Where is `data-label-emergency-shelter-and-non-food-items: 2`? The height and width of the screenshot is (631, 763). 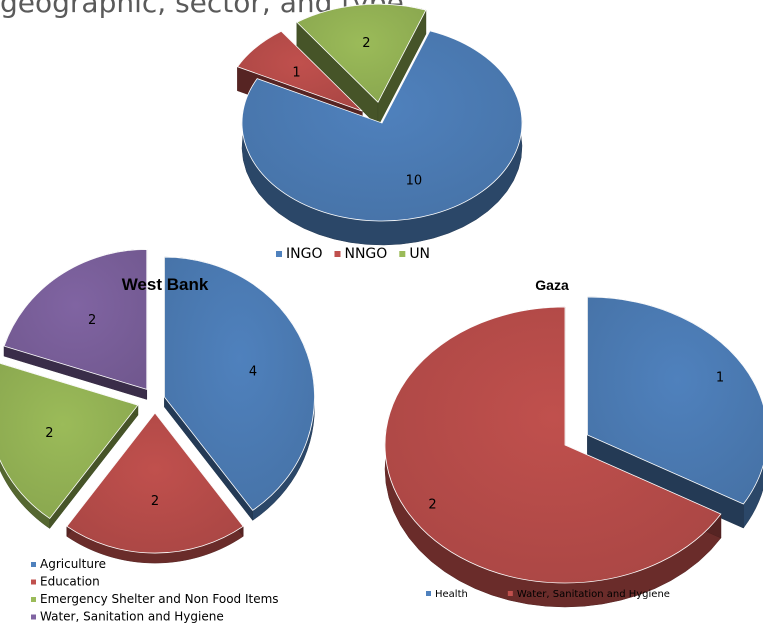 data-label-emergency-shelter-and-non-food-items: 2 is located at coordinates (49, 433).